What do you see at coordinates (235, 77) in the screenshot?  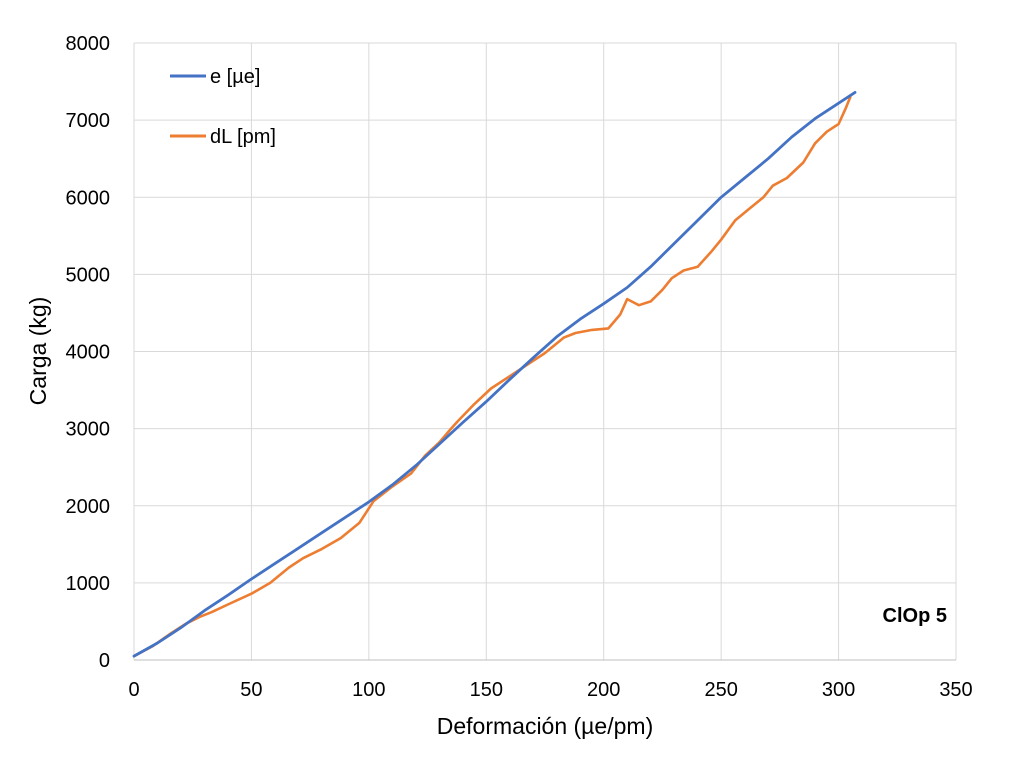 I see `legend-label-e: e [µe]` at bounding box center [235, 77].